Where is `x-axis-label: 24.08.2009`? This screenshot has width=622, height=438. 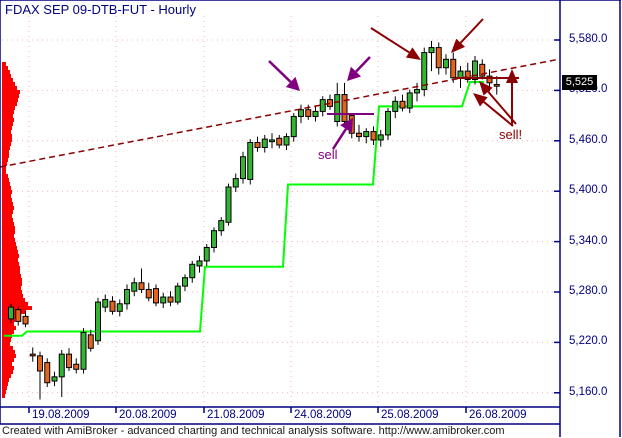
x-axis-label: 24.08.2009 is located at coordinates (323, 415).